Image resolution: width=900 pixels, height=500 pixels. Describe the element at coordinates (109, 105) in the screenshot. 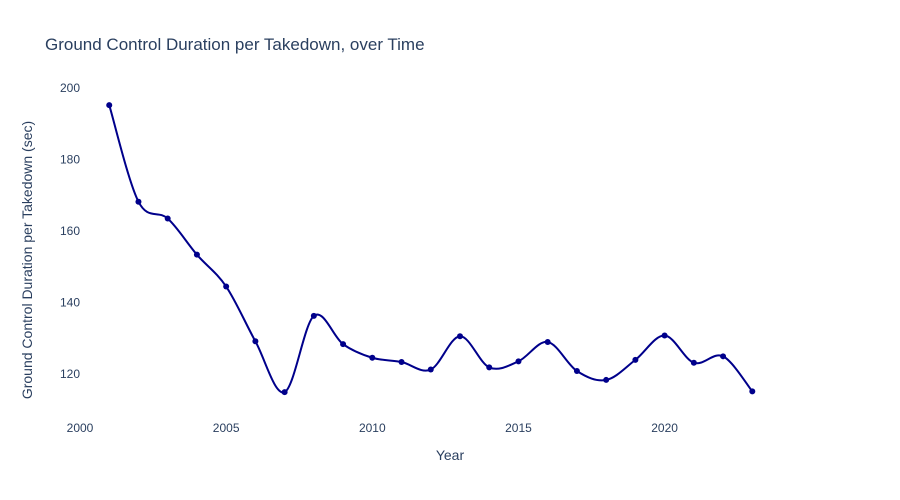

I see `data-point: 2001: 195.2` at that location.